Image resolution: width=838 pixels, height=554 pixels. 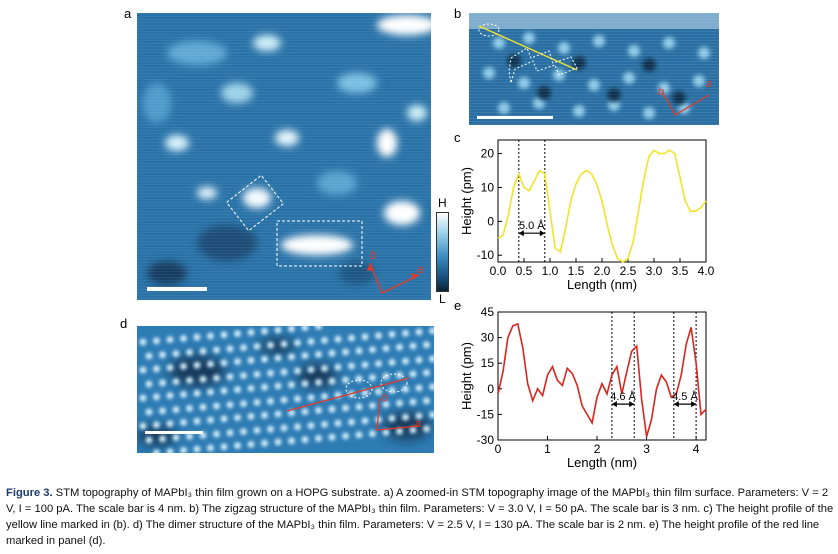 What do you see at coordinates (442, 299) in the screenshot?
I see `colorbar-low-label: L` at bounding box center [442, 299].